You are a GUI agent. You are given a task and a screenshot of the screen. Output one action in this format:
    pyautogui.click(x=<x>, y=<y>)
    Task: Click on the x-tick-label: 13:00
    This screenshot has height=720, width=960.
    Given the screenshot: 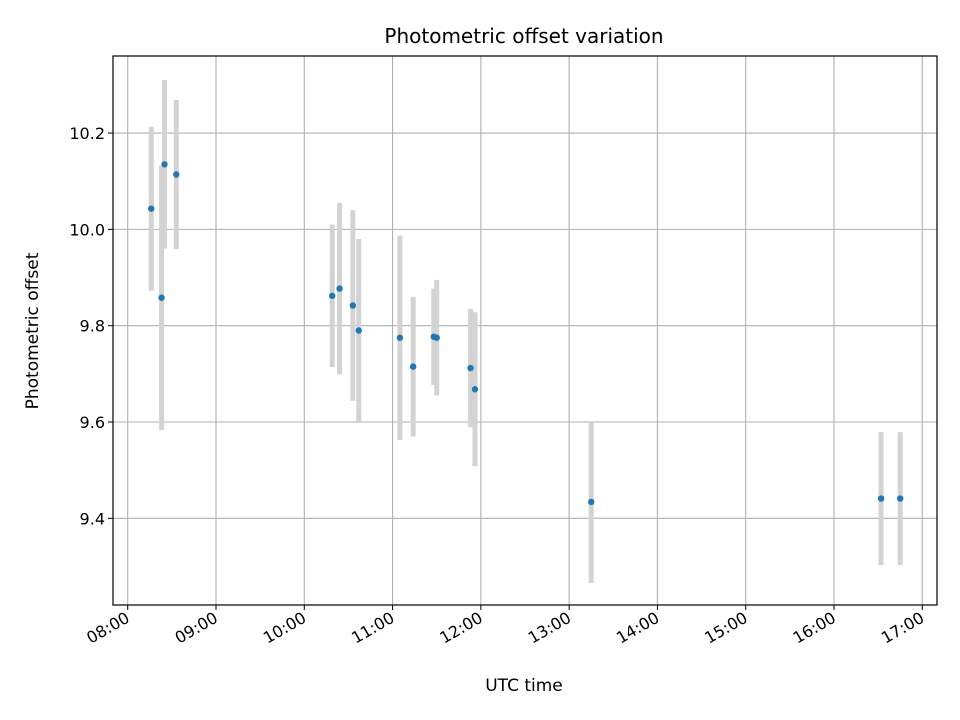 What is the action you would take?
    pyautogui.click(x=549, y=628)
    